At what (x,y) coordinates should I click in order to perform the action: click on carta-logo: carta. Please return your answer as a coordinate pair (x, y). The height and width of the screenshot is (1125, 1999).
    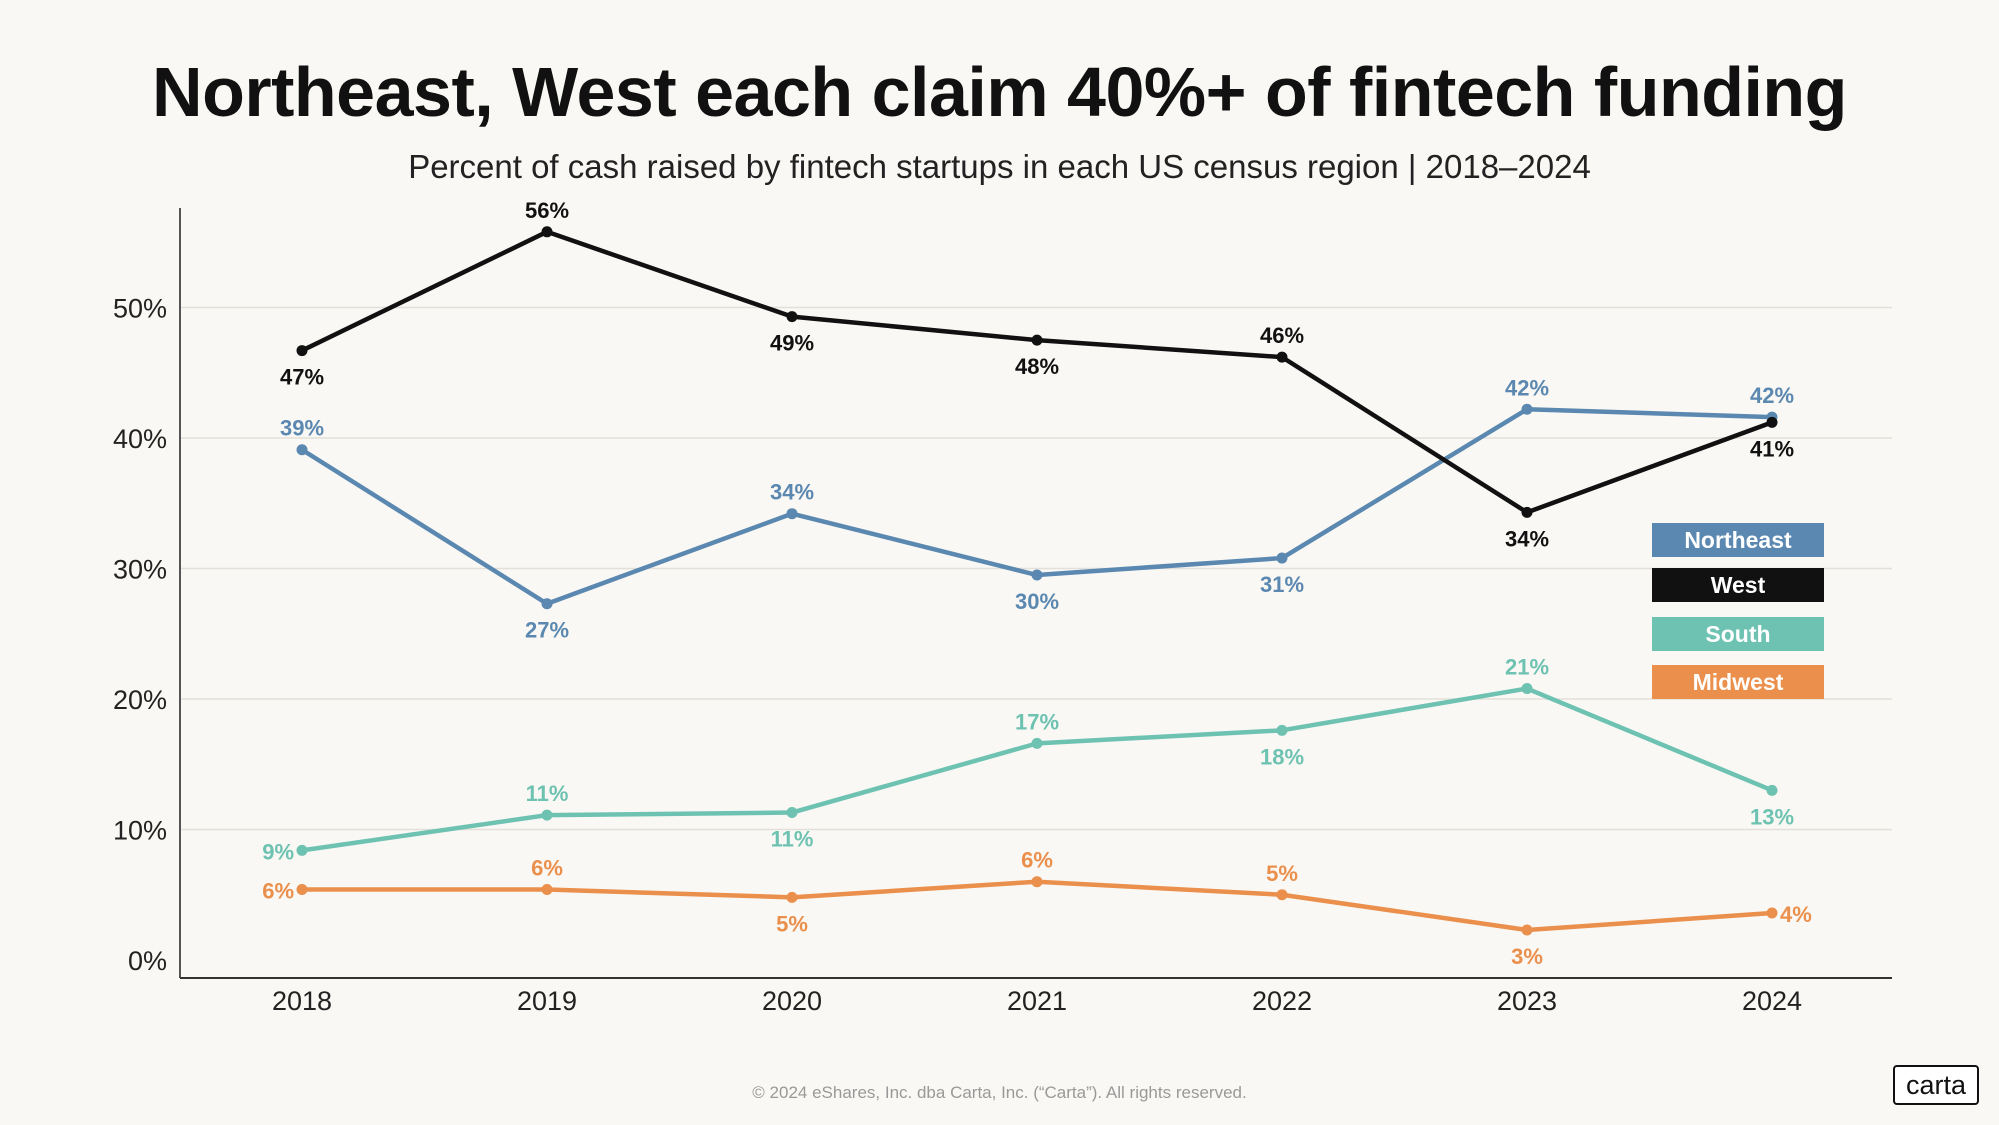
    Looking at the image, I should click on (1936, 1085).